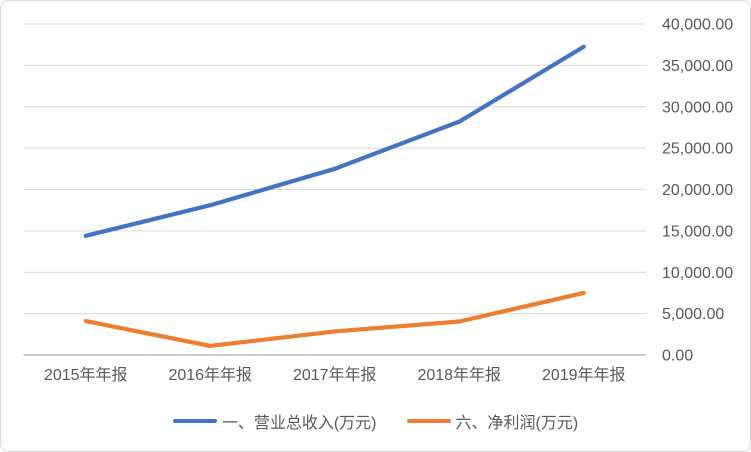 The height and width of the screenshot is (452, 751). What do you see at coordinates (517, 423) in the screenshot?
I see `legend-label: 六、净利润(万元)` at bounding box center [517, 423].